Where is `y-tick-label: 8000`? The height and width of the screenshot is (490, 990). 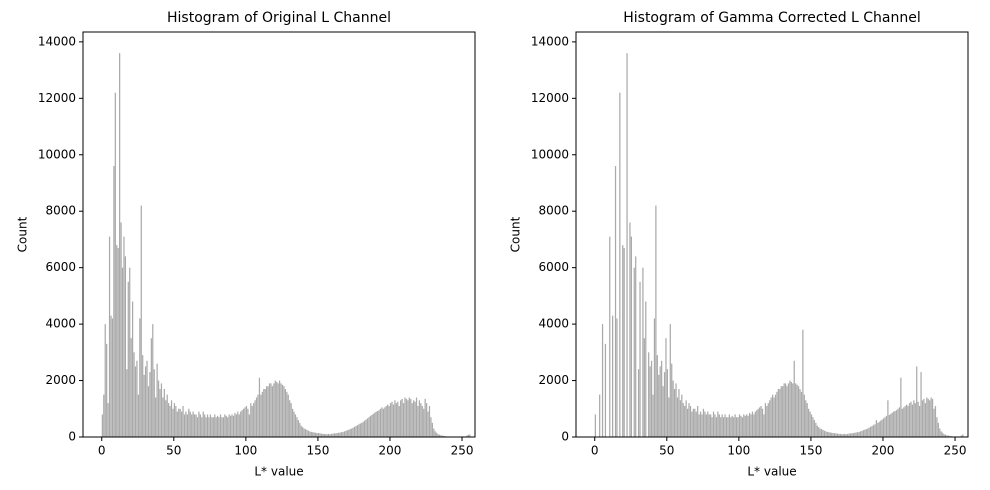 y-tick-label: 8000 is located at coordinates (60, 211).